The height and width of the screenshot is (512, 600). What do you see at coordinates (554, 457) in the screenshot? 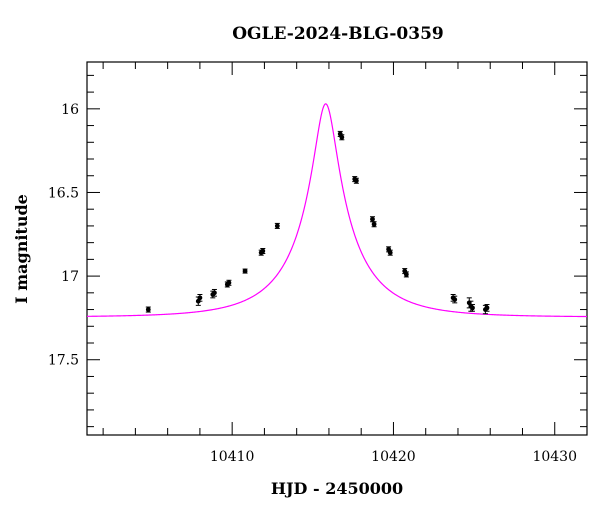
I see `x-tick-label: 10430` at bounding box center [554, 457].